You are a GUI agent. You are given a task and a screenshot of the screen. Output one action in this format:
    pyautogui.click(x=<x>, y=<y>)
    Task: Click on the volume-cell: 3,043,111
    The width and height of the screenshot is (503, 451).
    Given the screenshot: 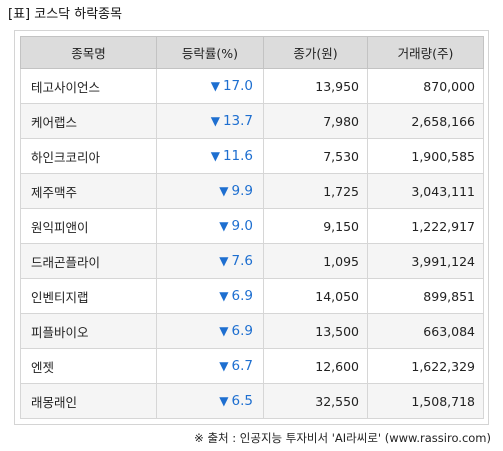 What is the action you would take?
    pyautogui.click(x=425, y=191)
    